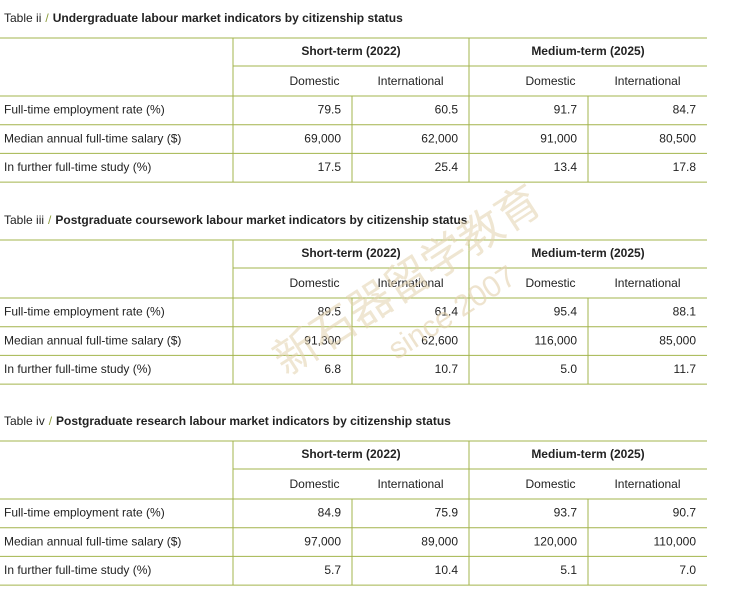  What do you see at coordinates (330, 167) in the screenshot?
I see `cell: 17.5` at bounding box center [330, 167].